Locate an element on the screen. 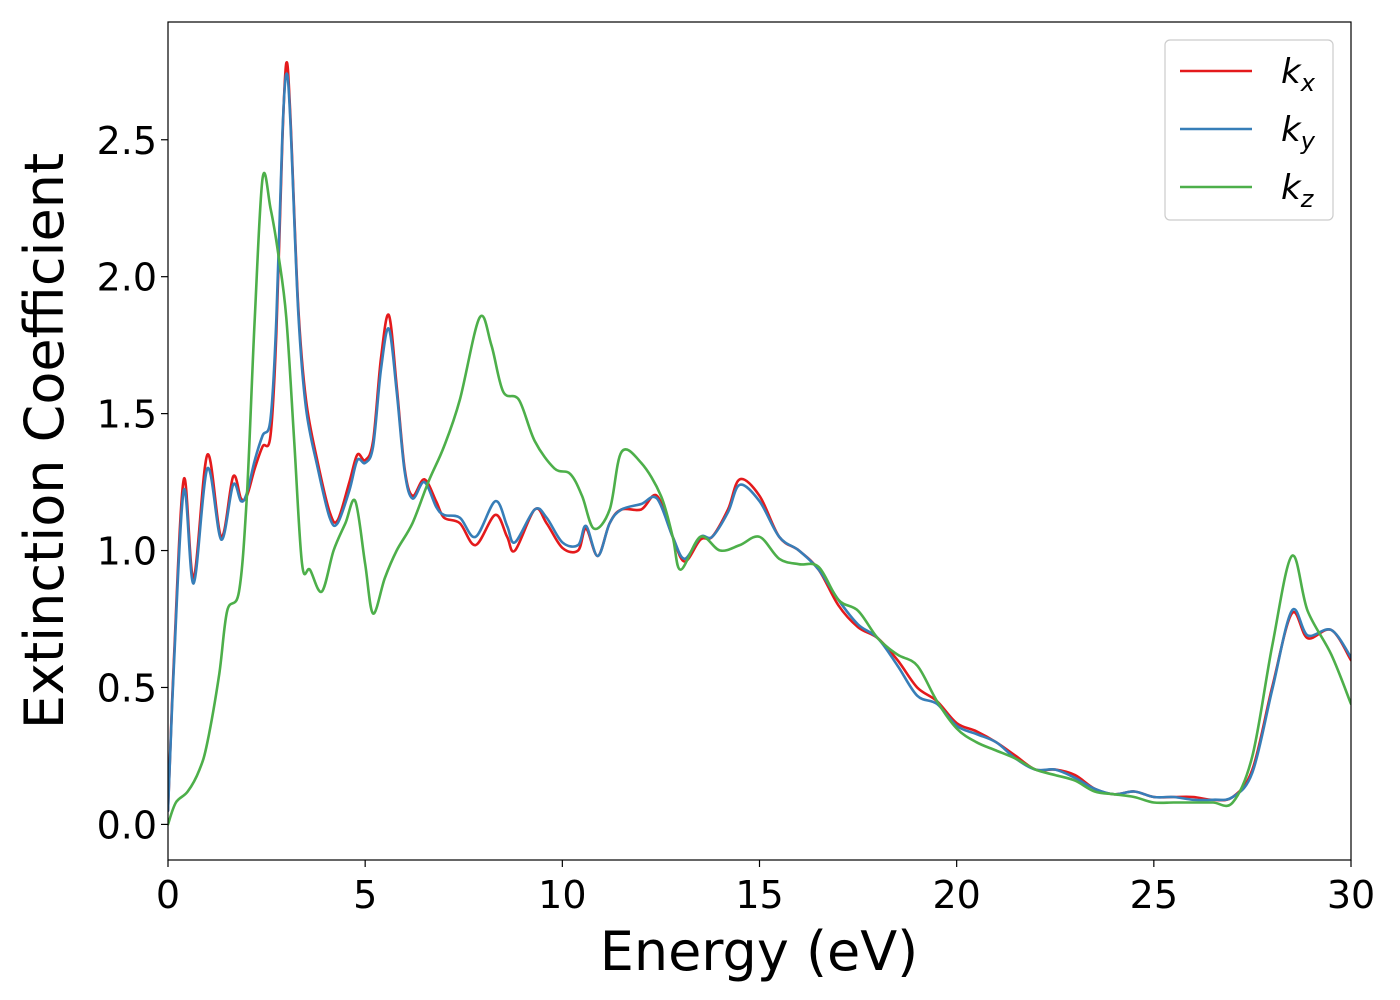 This screenshot has height=1000, width=1400. legend-label-k-y: ky is located at coordinates (1298, 132).